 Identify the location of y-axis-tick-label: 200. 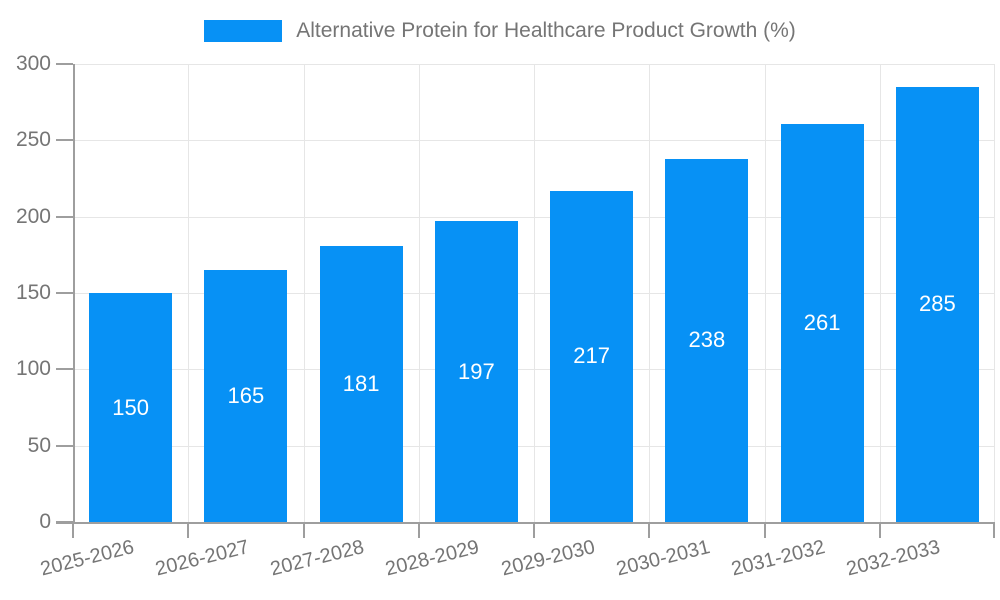
(33, 216).